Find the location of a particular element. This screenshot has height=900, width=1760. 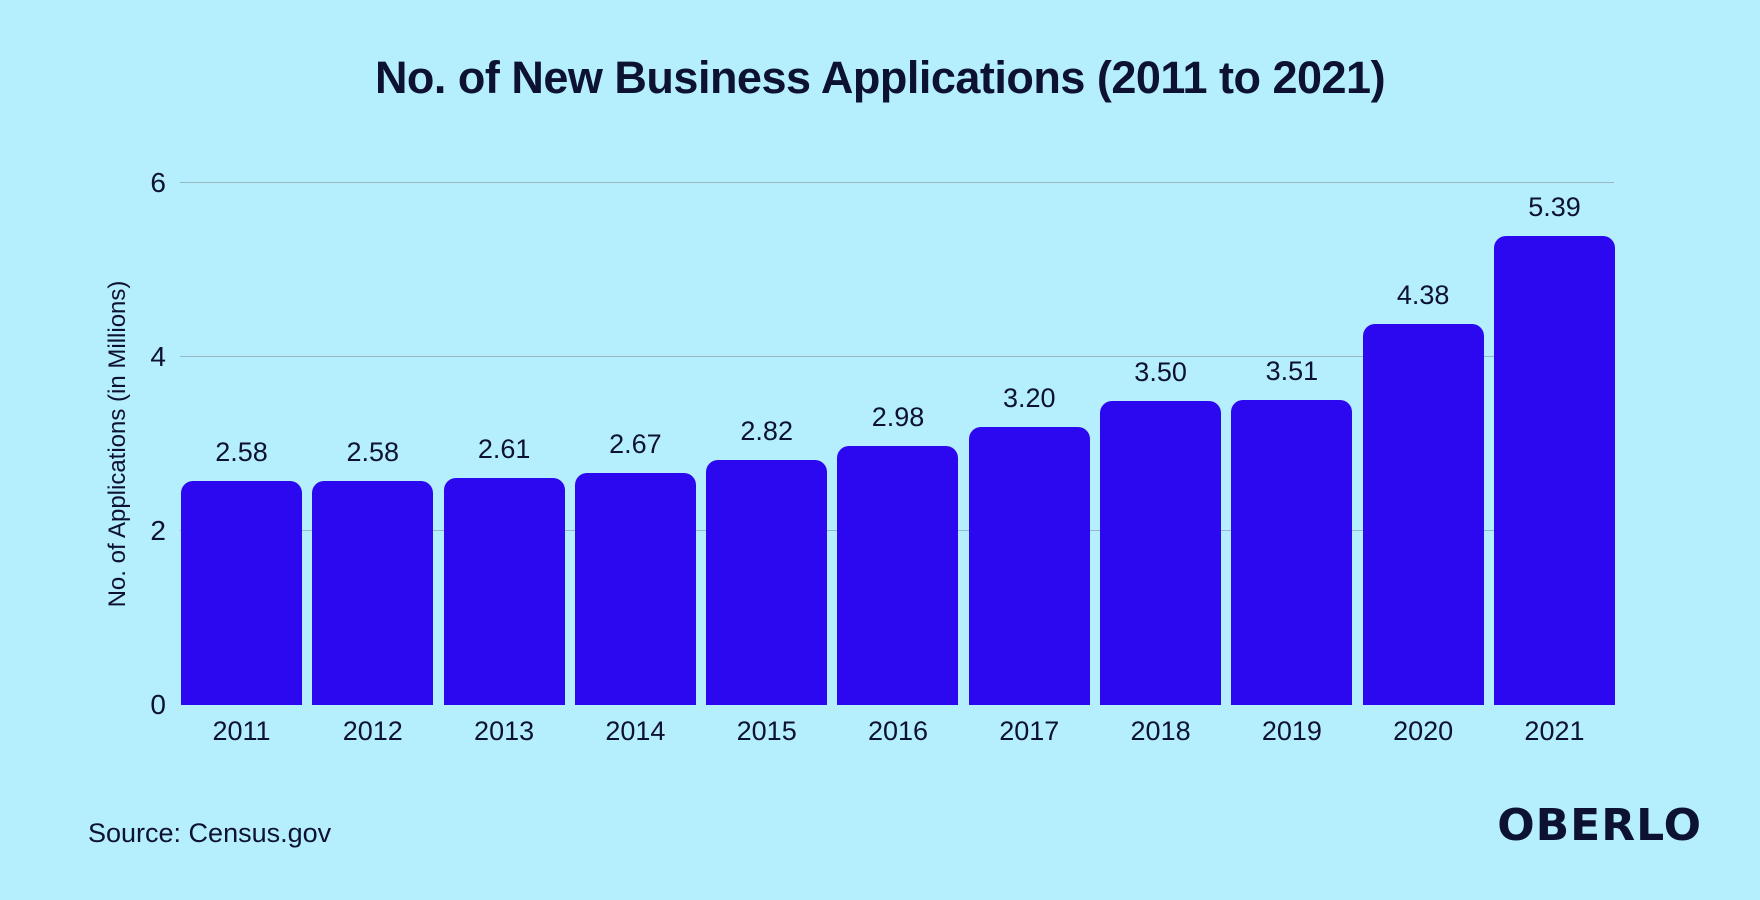

bar-value-label: 3.50 is located at coordinates (1160, 371).